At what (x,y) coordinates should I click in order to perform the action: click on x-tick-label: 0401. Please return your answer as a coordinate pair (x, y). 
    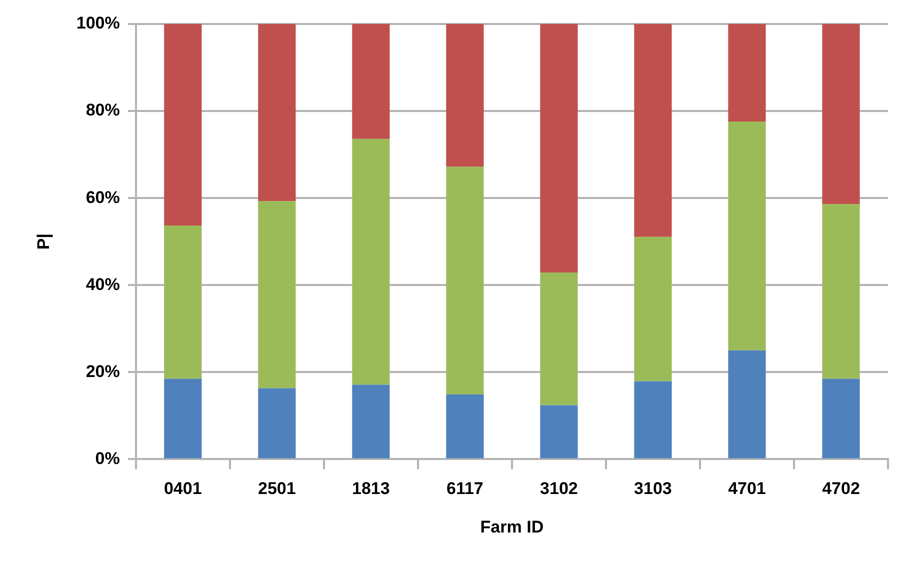
    Looking at the image, I should click on (183, 488).